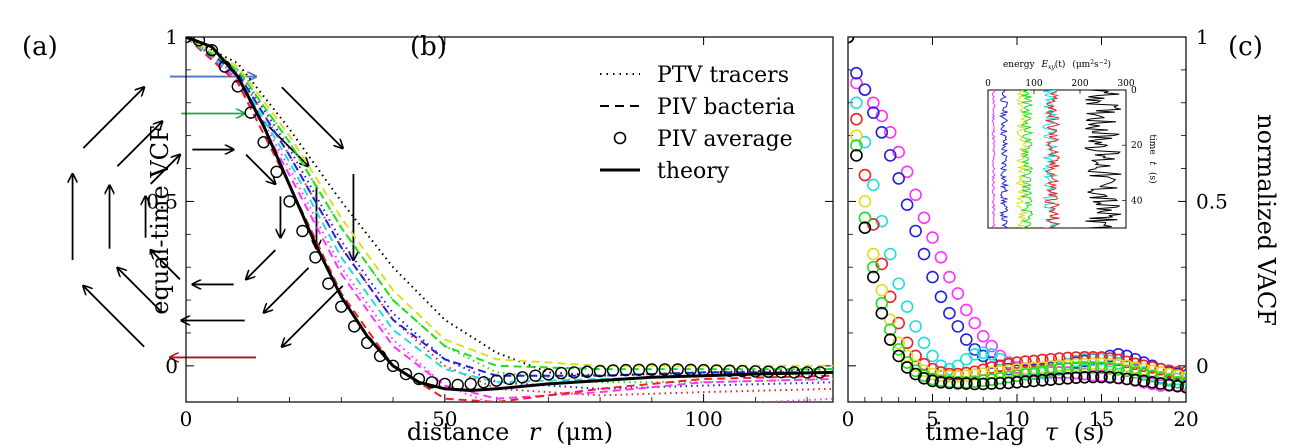 This screenshot has width=1290, height=447. What do you see at coordinates (1137, 146) in the screenshot?
I see `inset-ytick-label: 20` at bounding box center [1137, 146].